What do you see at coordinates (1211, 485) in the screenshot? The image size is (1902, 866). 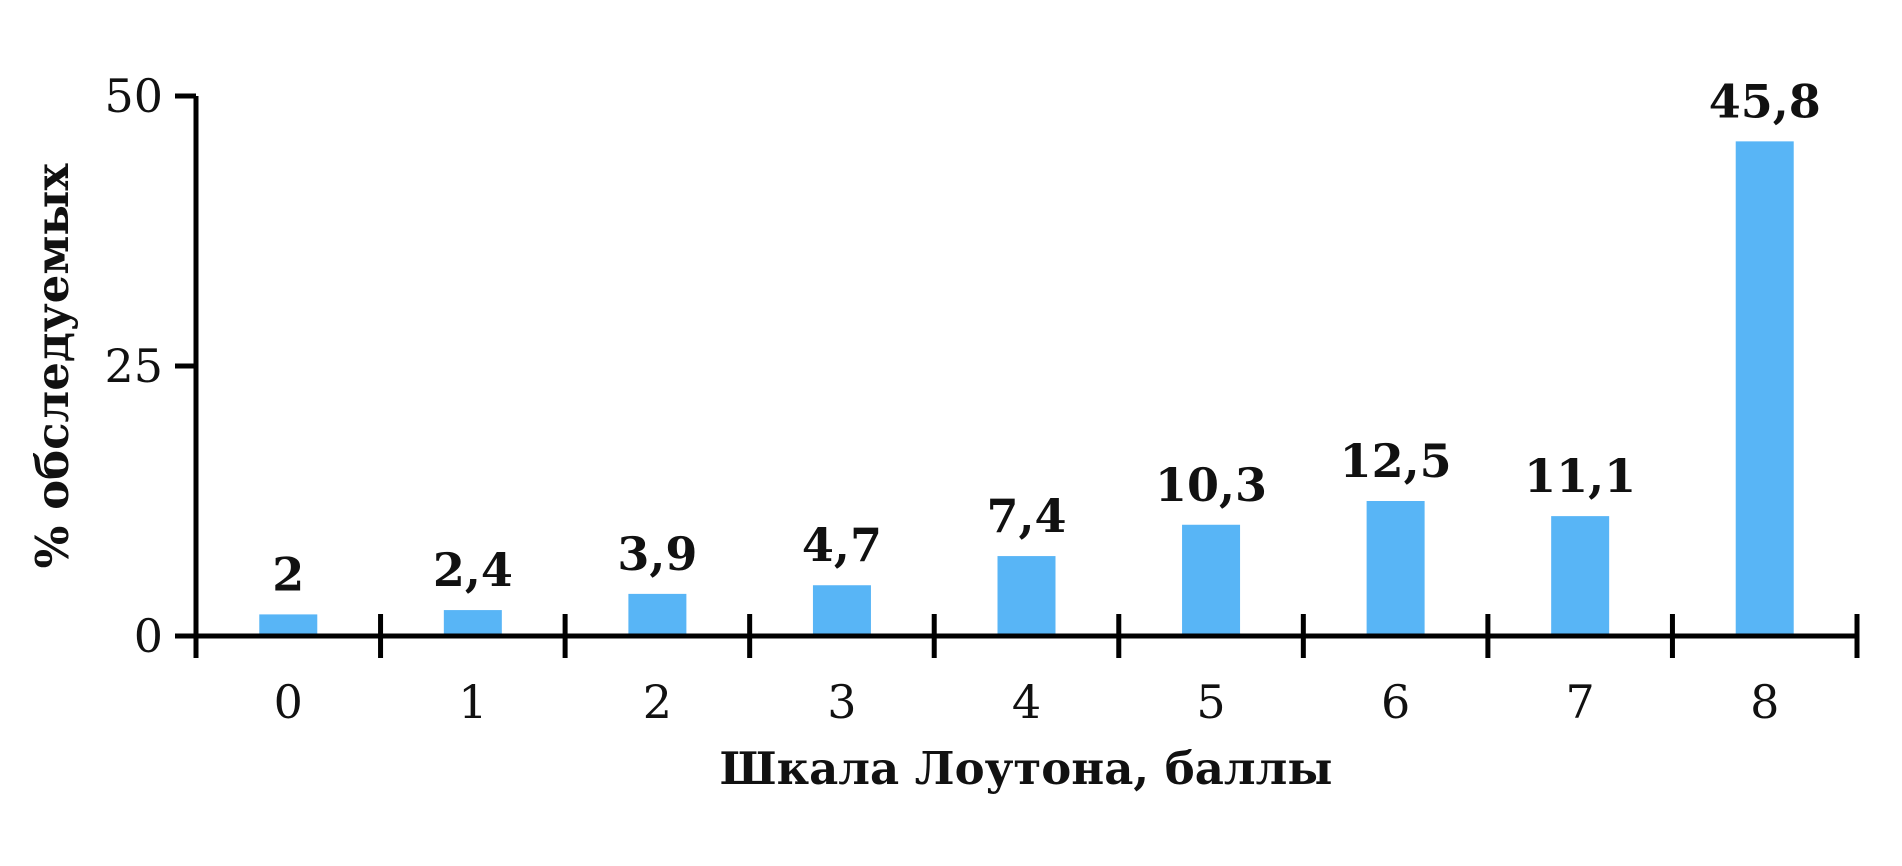 I see `bar-value-label: 10,3` at bounding box center [1211, 485].